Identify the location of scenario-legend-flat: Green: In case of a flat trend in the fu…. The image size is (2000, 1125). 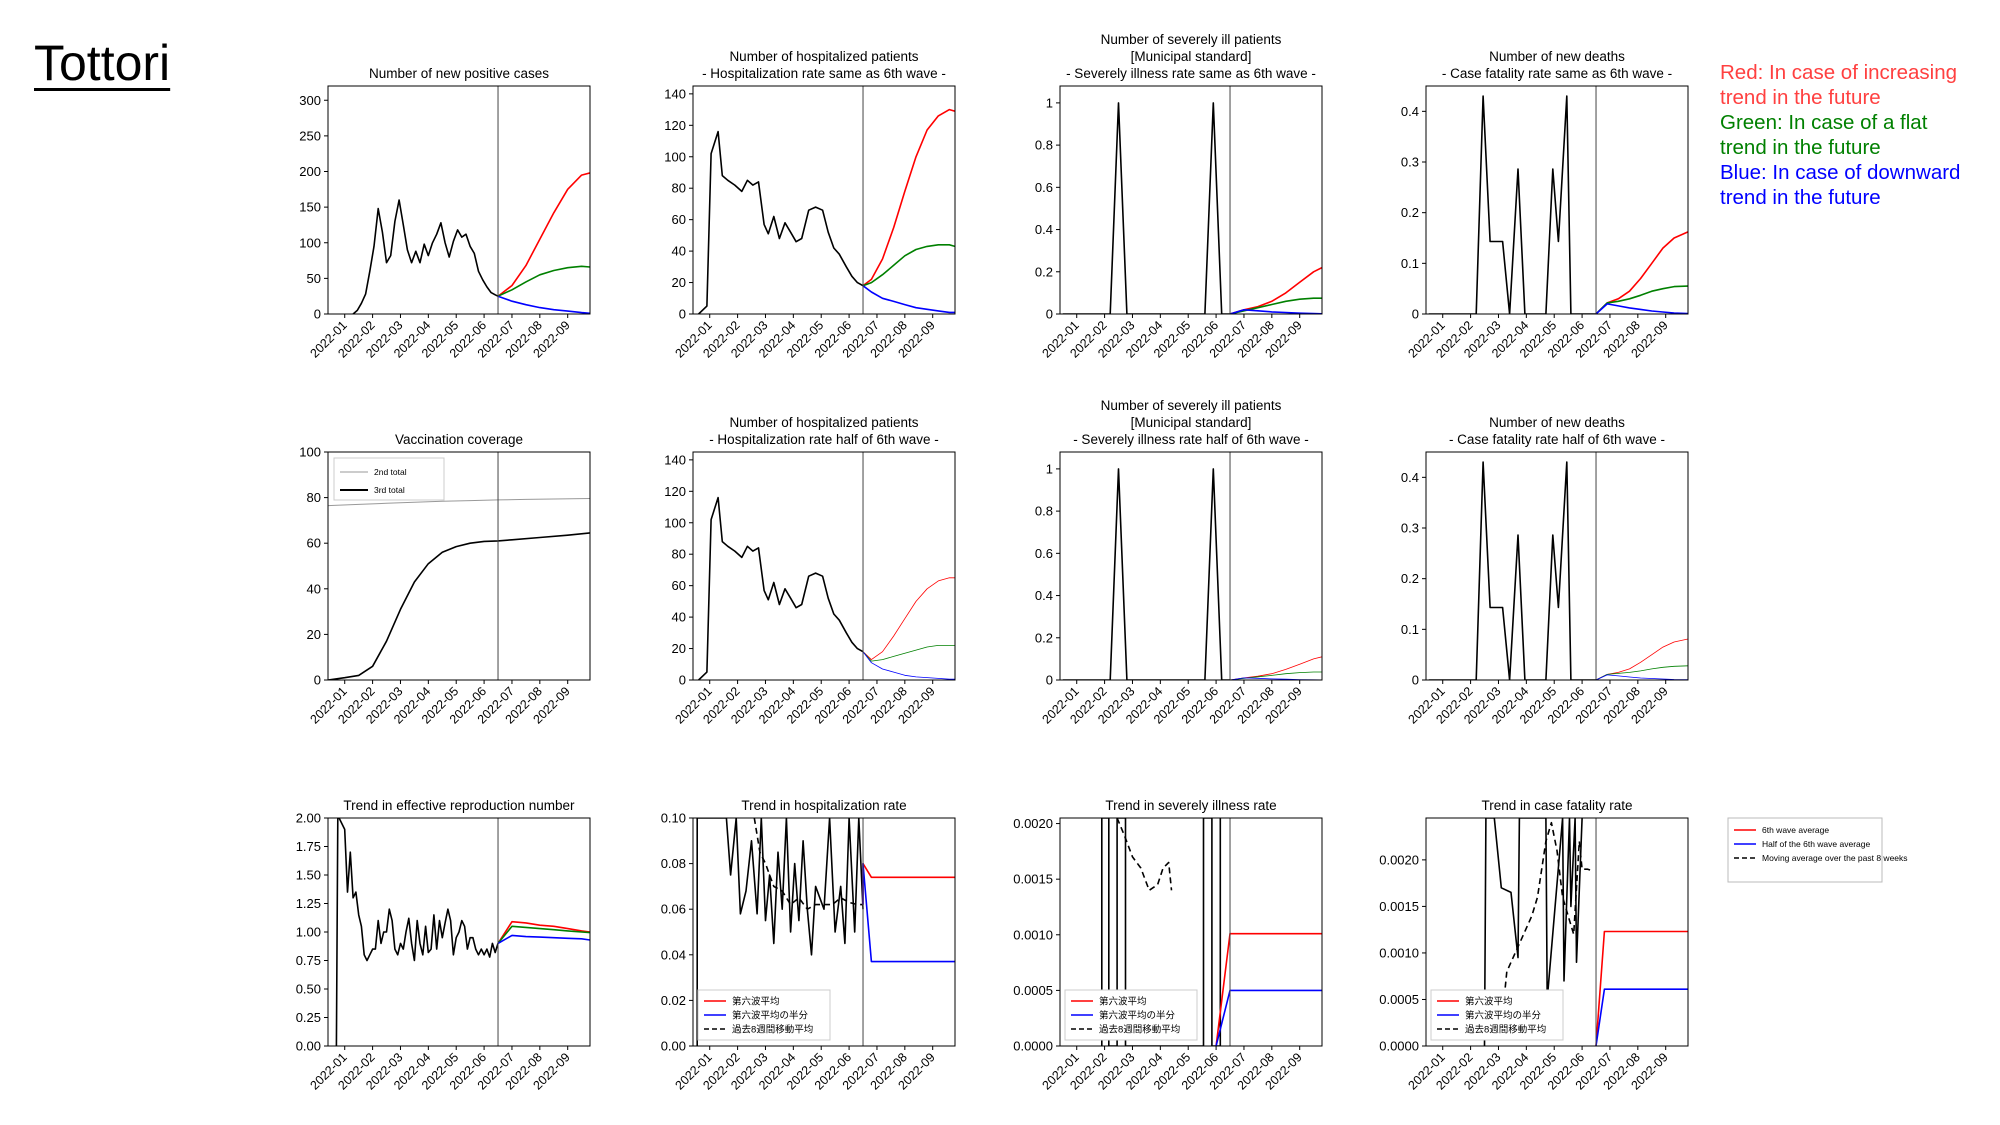
(1824, 135).